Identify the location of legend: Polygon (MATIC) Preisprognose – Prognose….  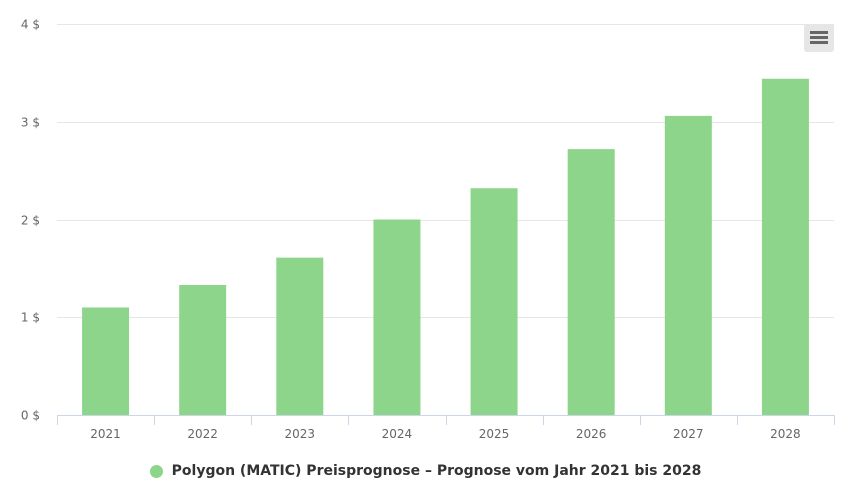
(425, 472).